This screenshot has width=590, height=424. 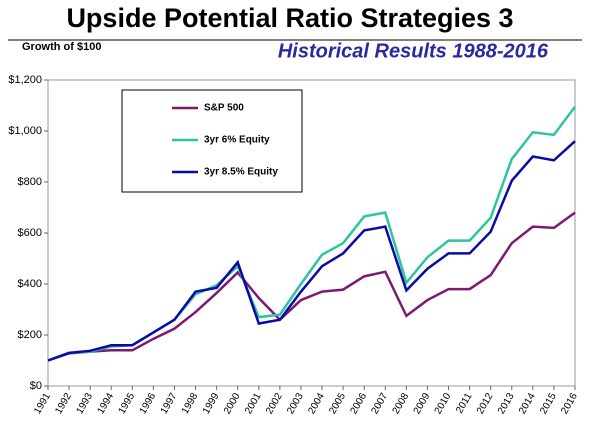 What do you see at coordinates (358, 403) in the screenshot?
I see `x-tick-label: 2006` at bounding box center [358, 403].